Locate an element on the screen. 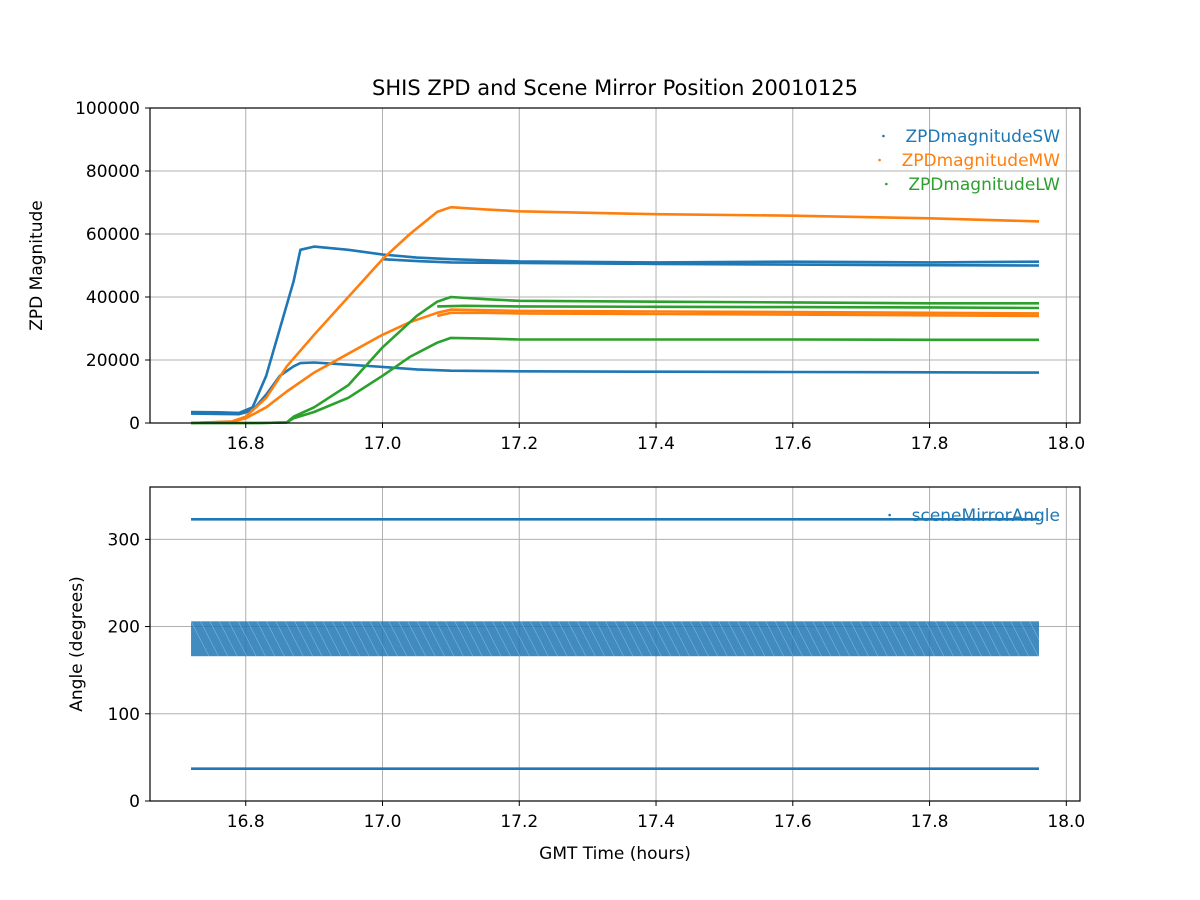  y-tick-label: 40000 is located at coordinates (113, 298).